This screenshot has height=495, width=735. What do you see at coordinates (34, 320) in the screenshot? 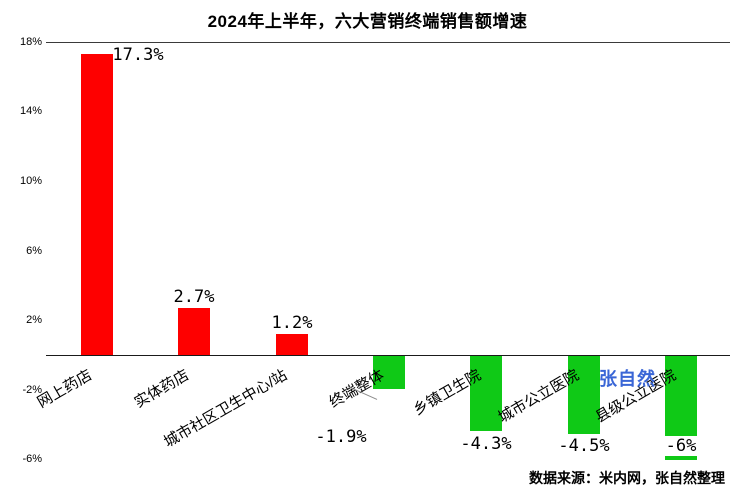
I see `y-axis-tick: 2%` at bounding box center [34, 320].